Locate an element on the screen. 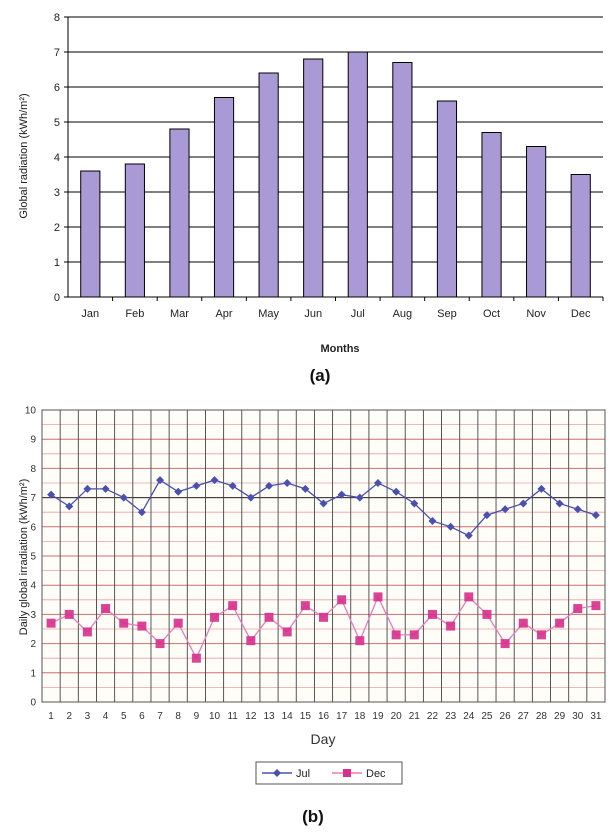  chart-b-x-tick-label: 8 is located at coordinates (178, 716).